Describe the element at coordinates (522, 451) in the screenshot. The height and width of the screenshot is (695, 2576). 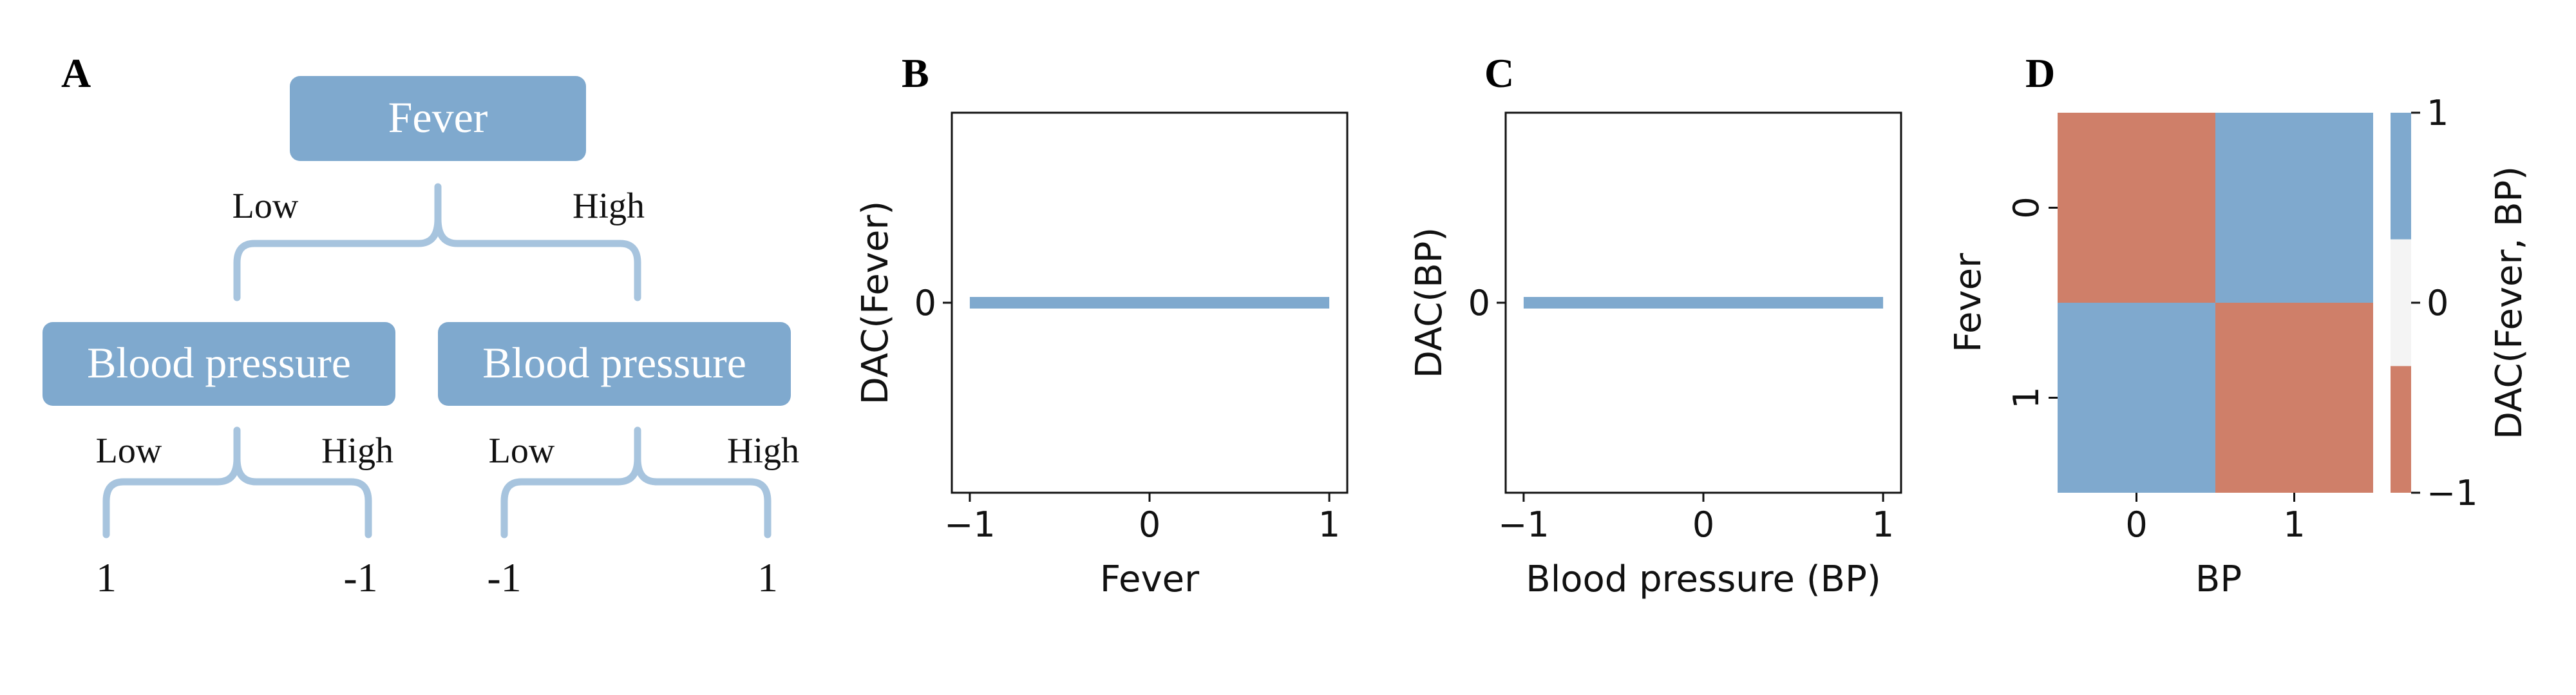
I see `right-branch-low: Low` at that location.